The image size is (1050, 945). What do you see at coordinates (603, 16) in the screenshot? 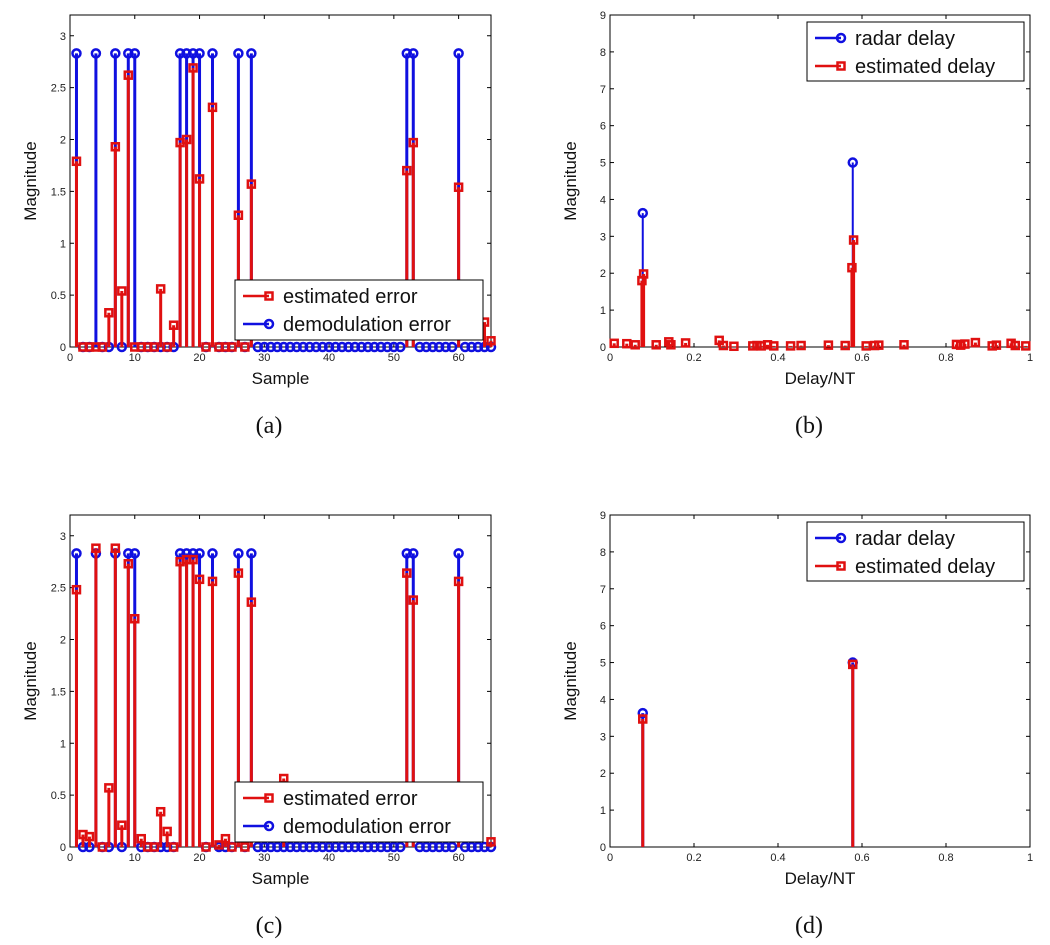
I see `y-tick-label: 9` at bounding box center [603, 16].